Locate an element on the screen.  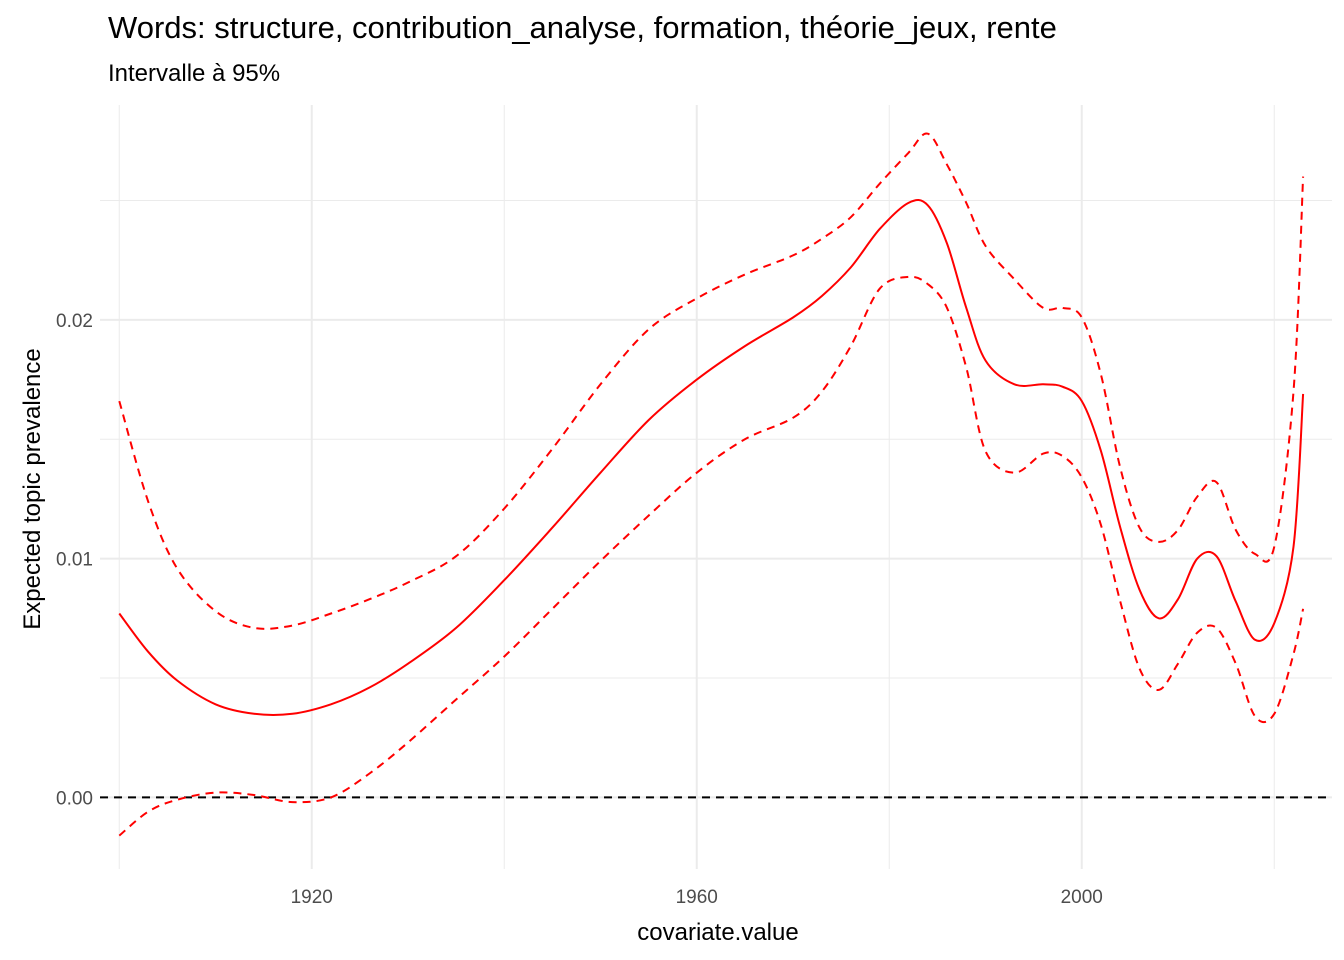
y-tick-label: 0.02 is located at coordinates (74, 321).